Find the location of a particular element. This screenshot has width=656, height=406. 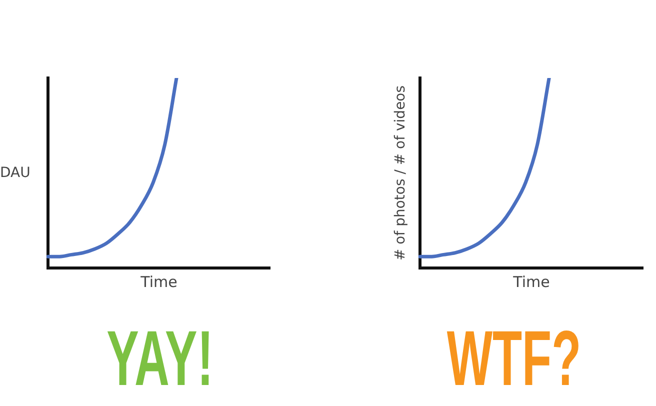

text: WTF? is located at coordinates (514, 358).